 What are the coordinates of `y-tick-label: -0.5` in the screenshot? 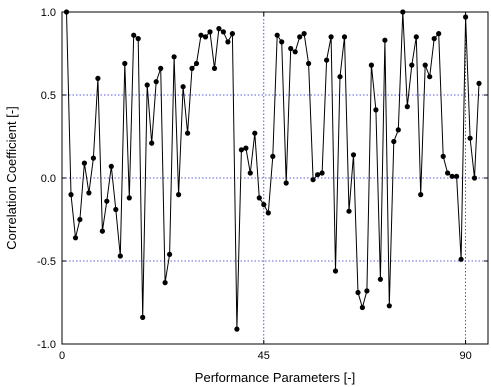 It's located at (46, 262).